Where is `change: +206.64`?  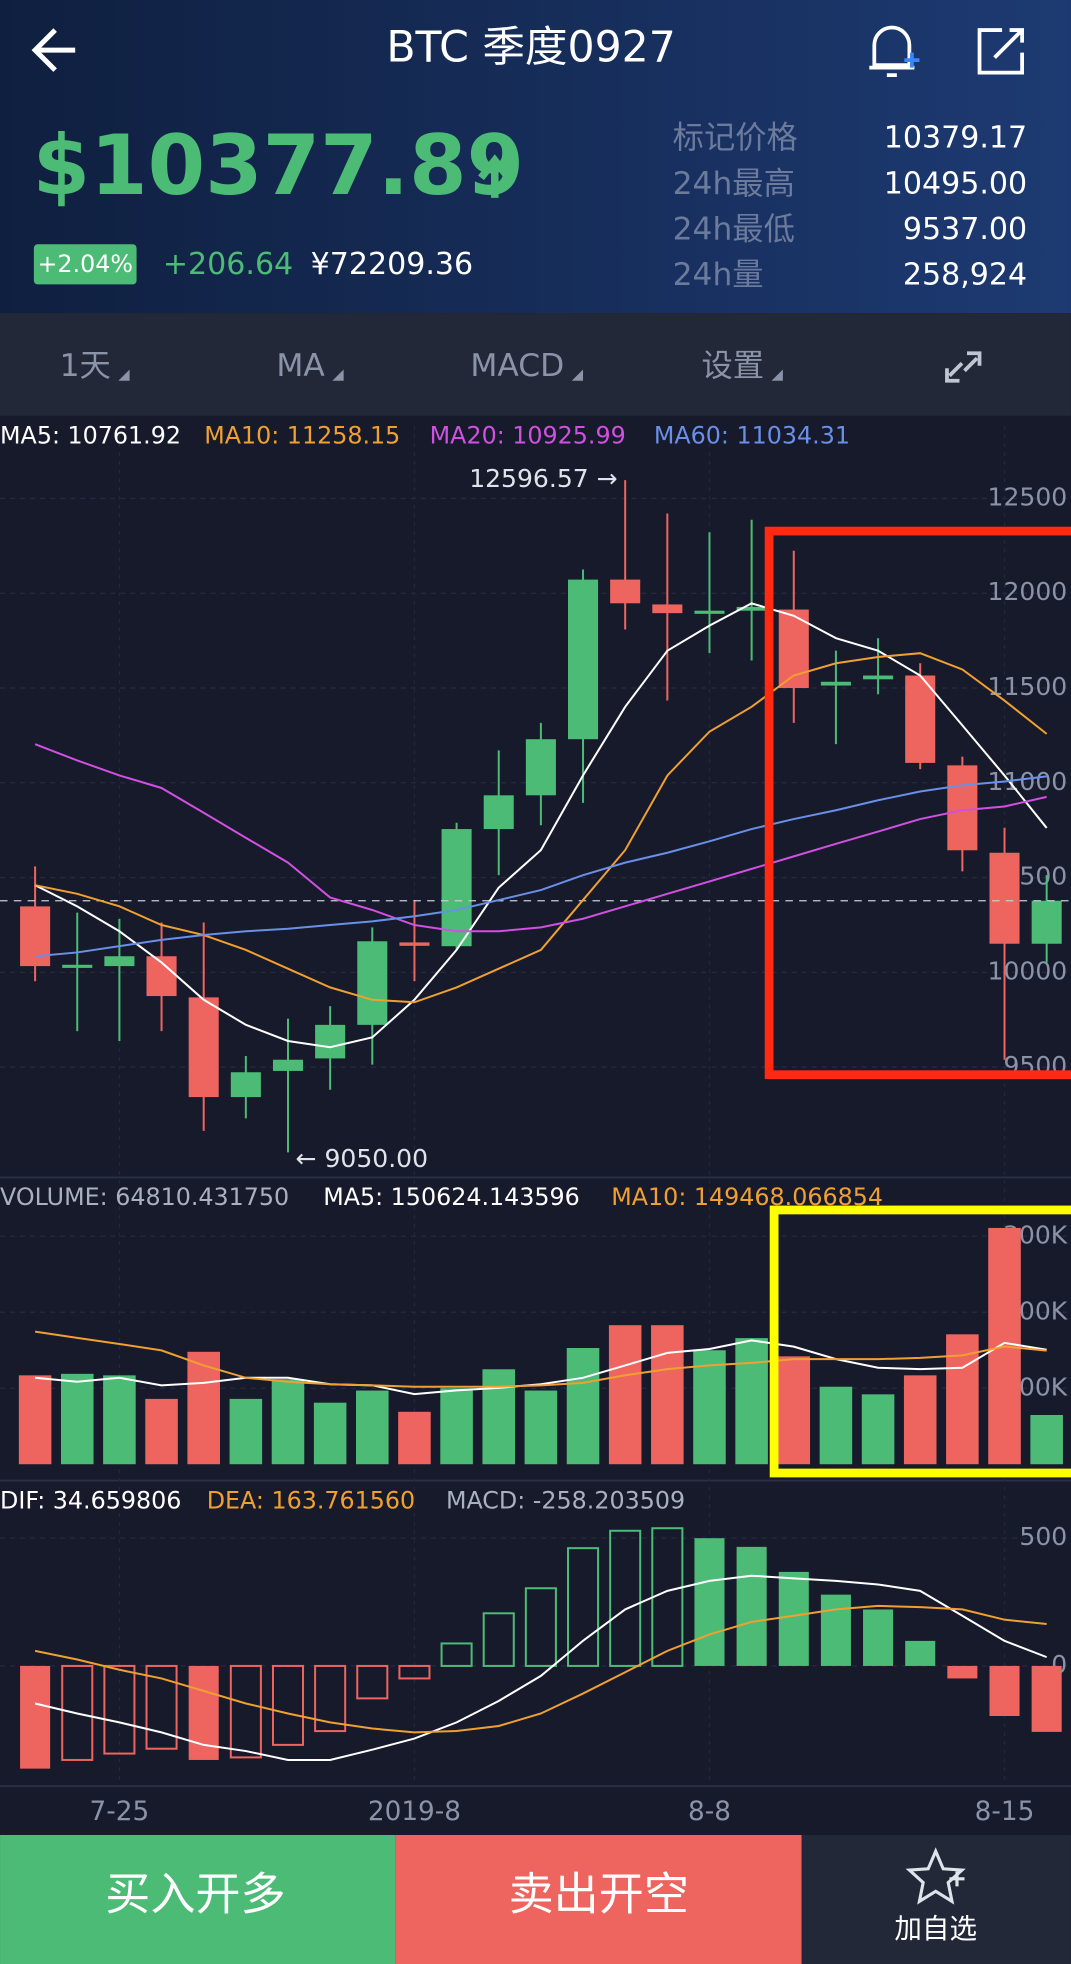 change: +206.64 is located at coordinates (228, 264).